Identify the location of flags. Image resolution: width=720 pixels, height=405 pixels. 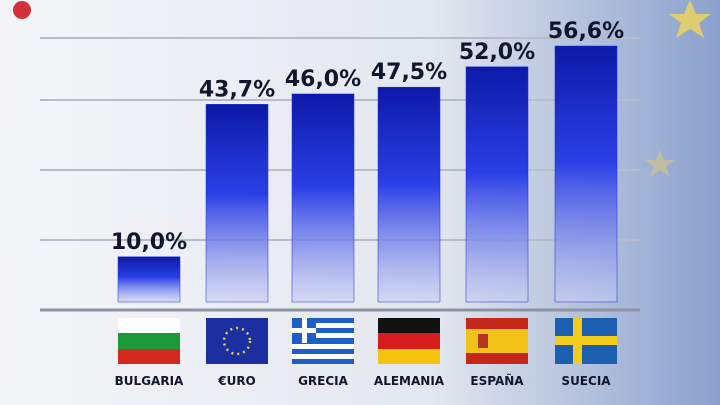
(367, 341).